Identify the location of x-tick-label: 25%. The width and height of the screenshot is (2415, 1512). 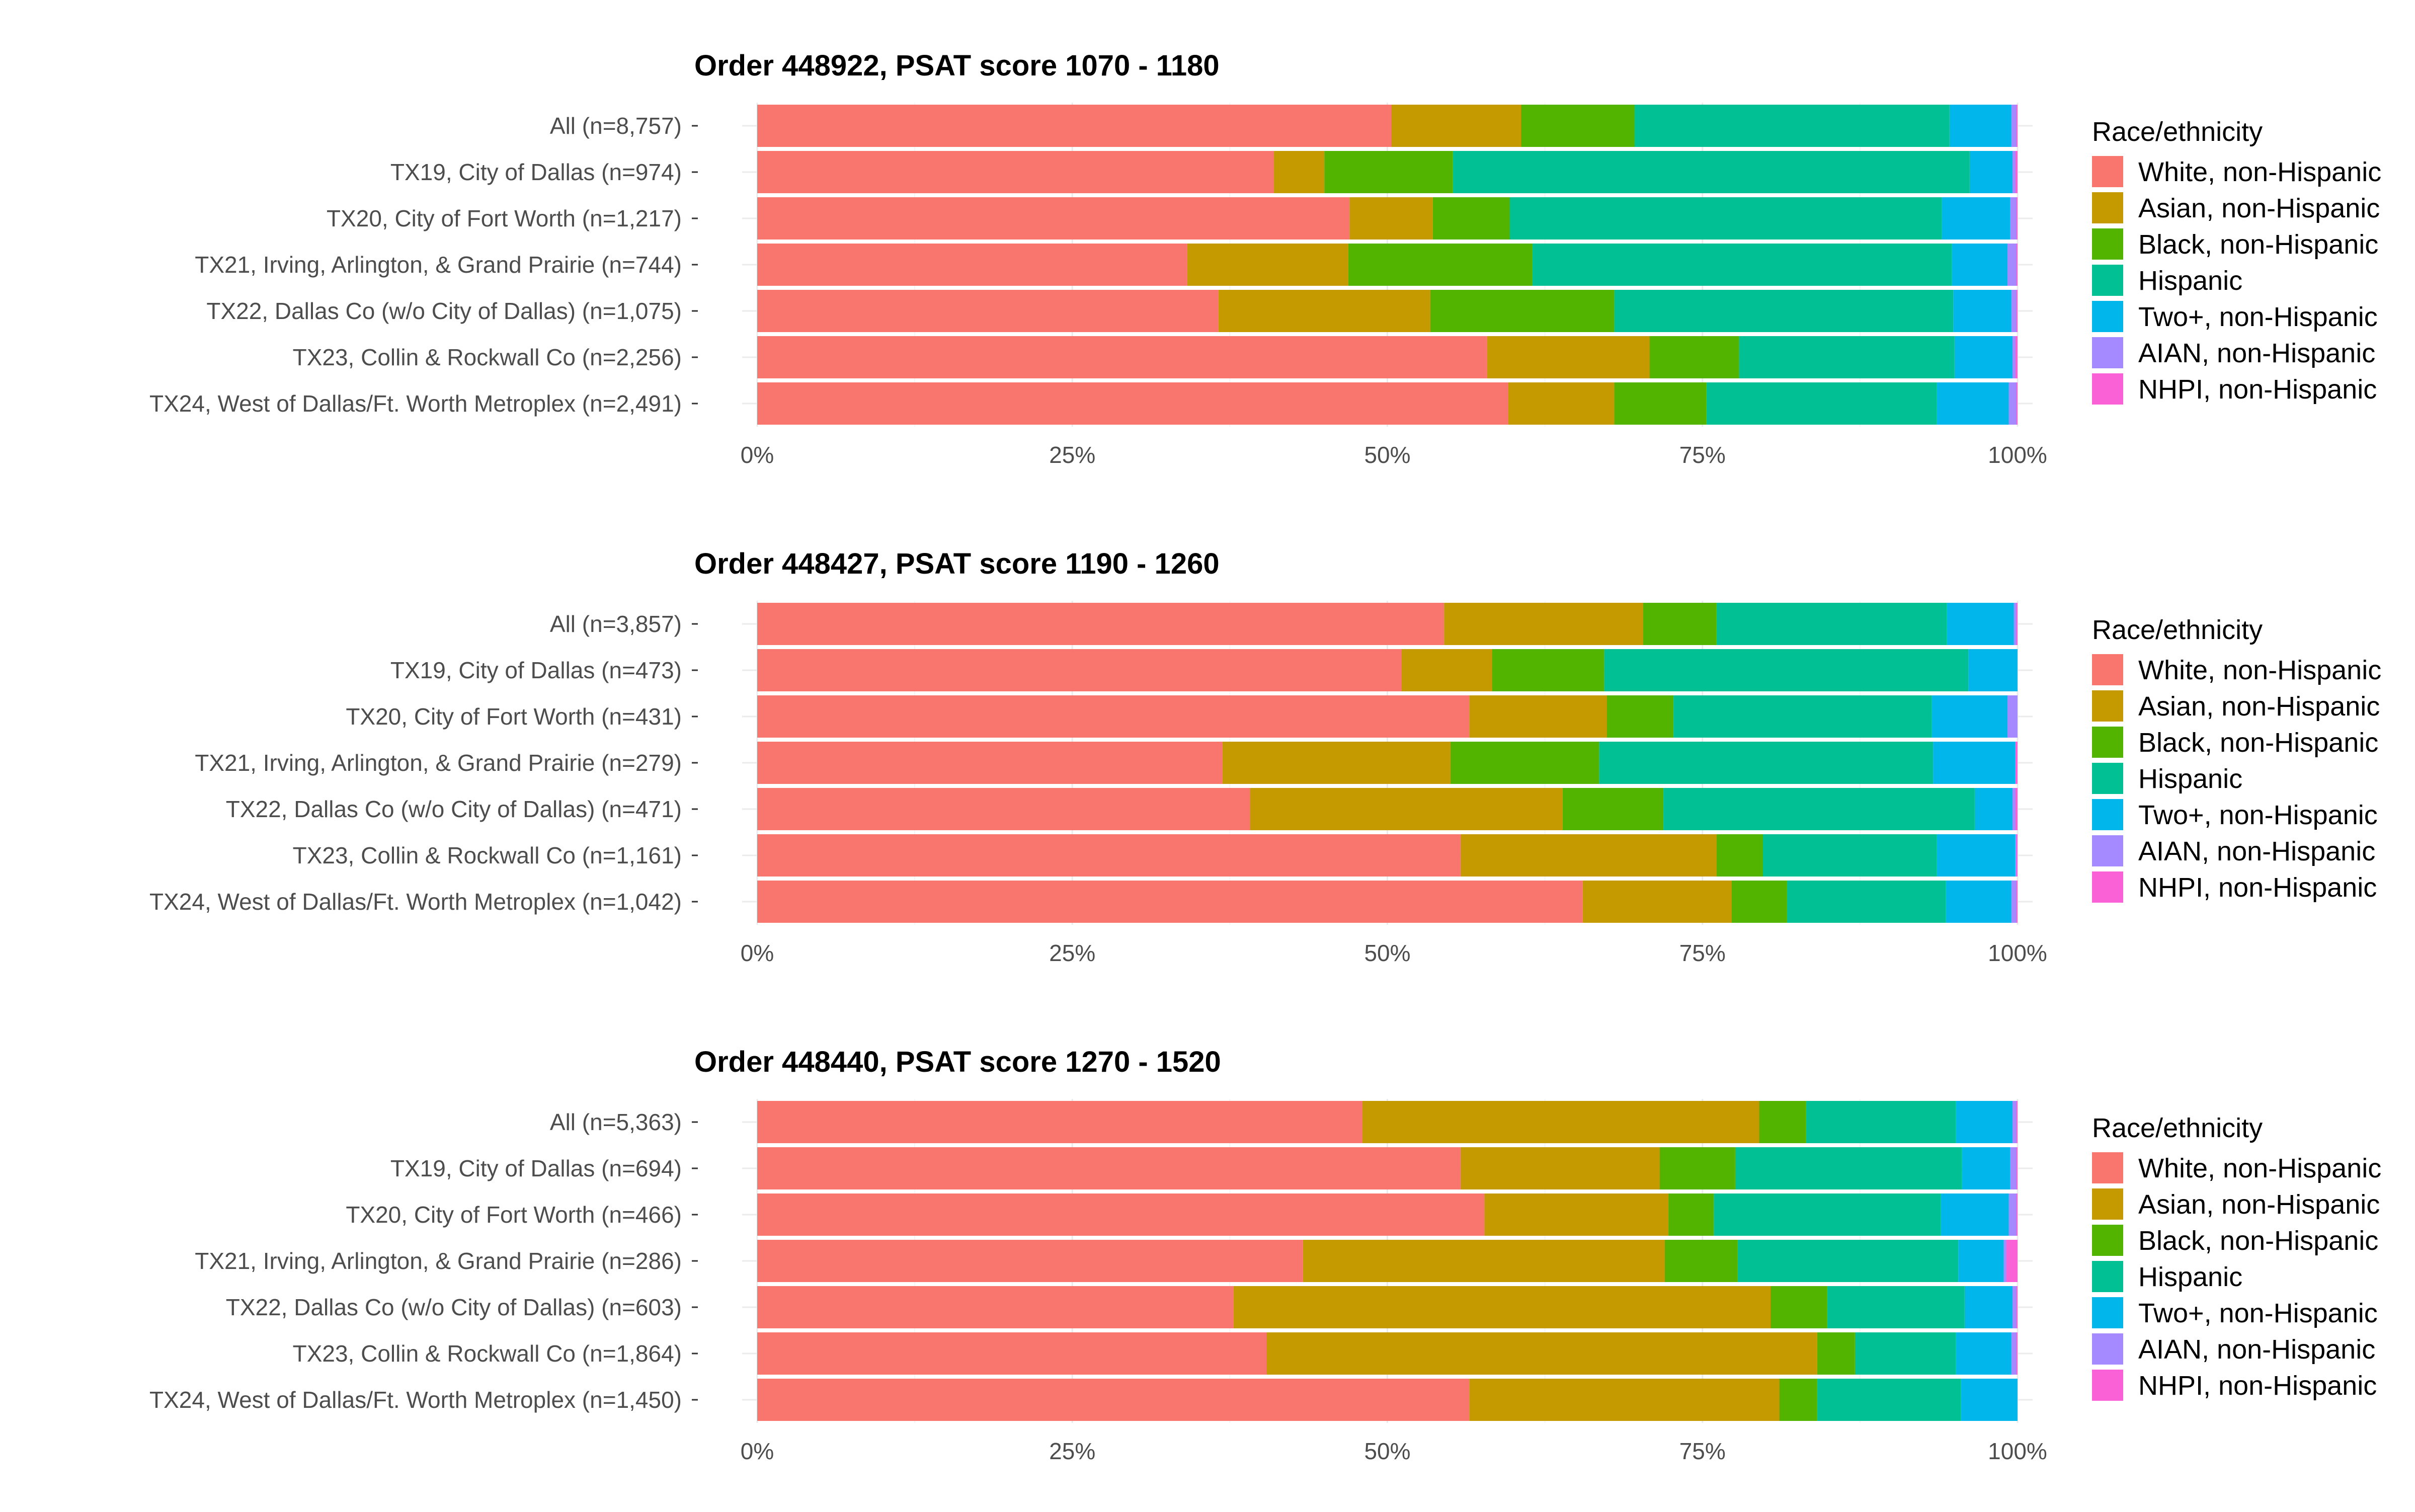
(1072, 1451).